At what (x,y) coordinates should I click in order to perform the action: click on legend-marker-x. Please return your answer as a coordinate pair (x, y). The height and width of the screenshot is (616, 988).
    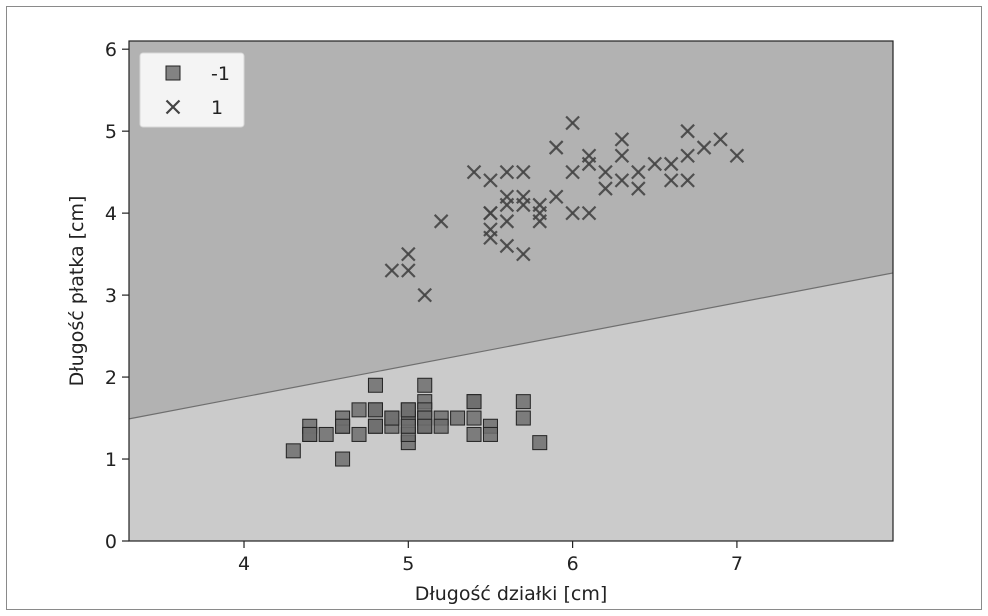
    Looking at the image, I should click on (173, 107).